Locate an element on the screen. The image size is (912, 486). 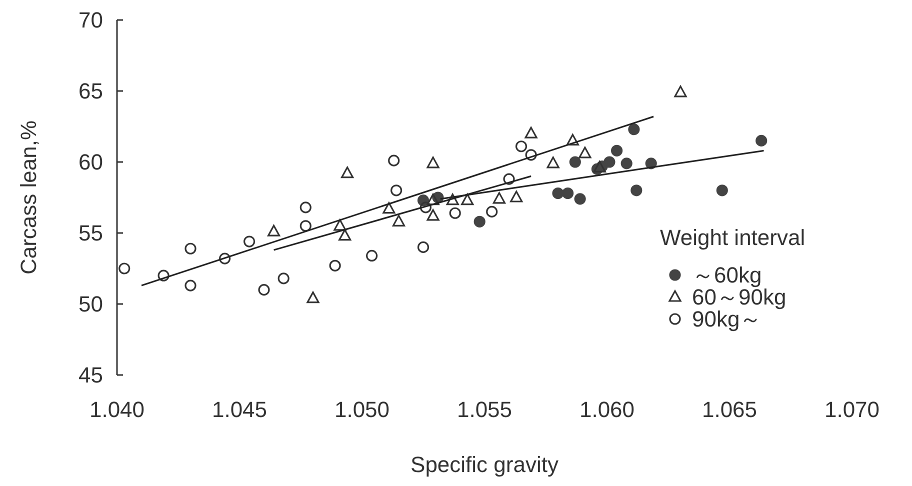
x-tick-label: 1.050 is located at coordinates (362, 409).